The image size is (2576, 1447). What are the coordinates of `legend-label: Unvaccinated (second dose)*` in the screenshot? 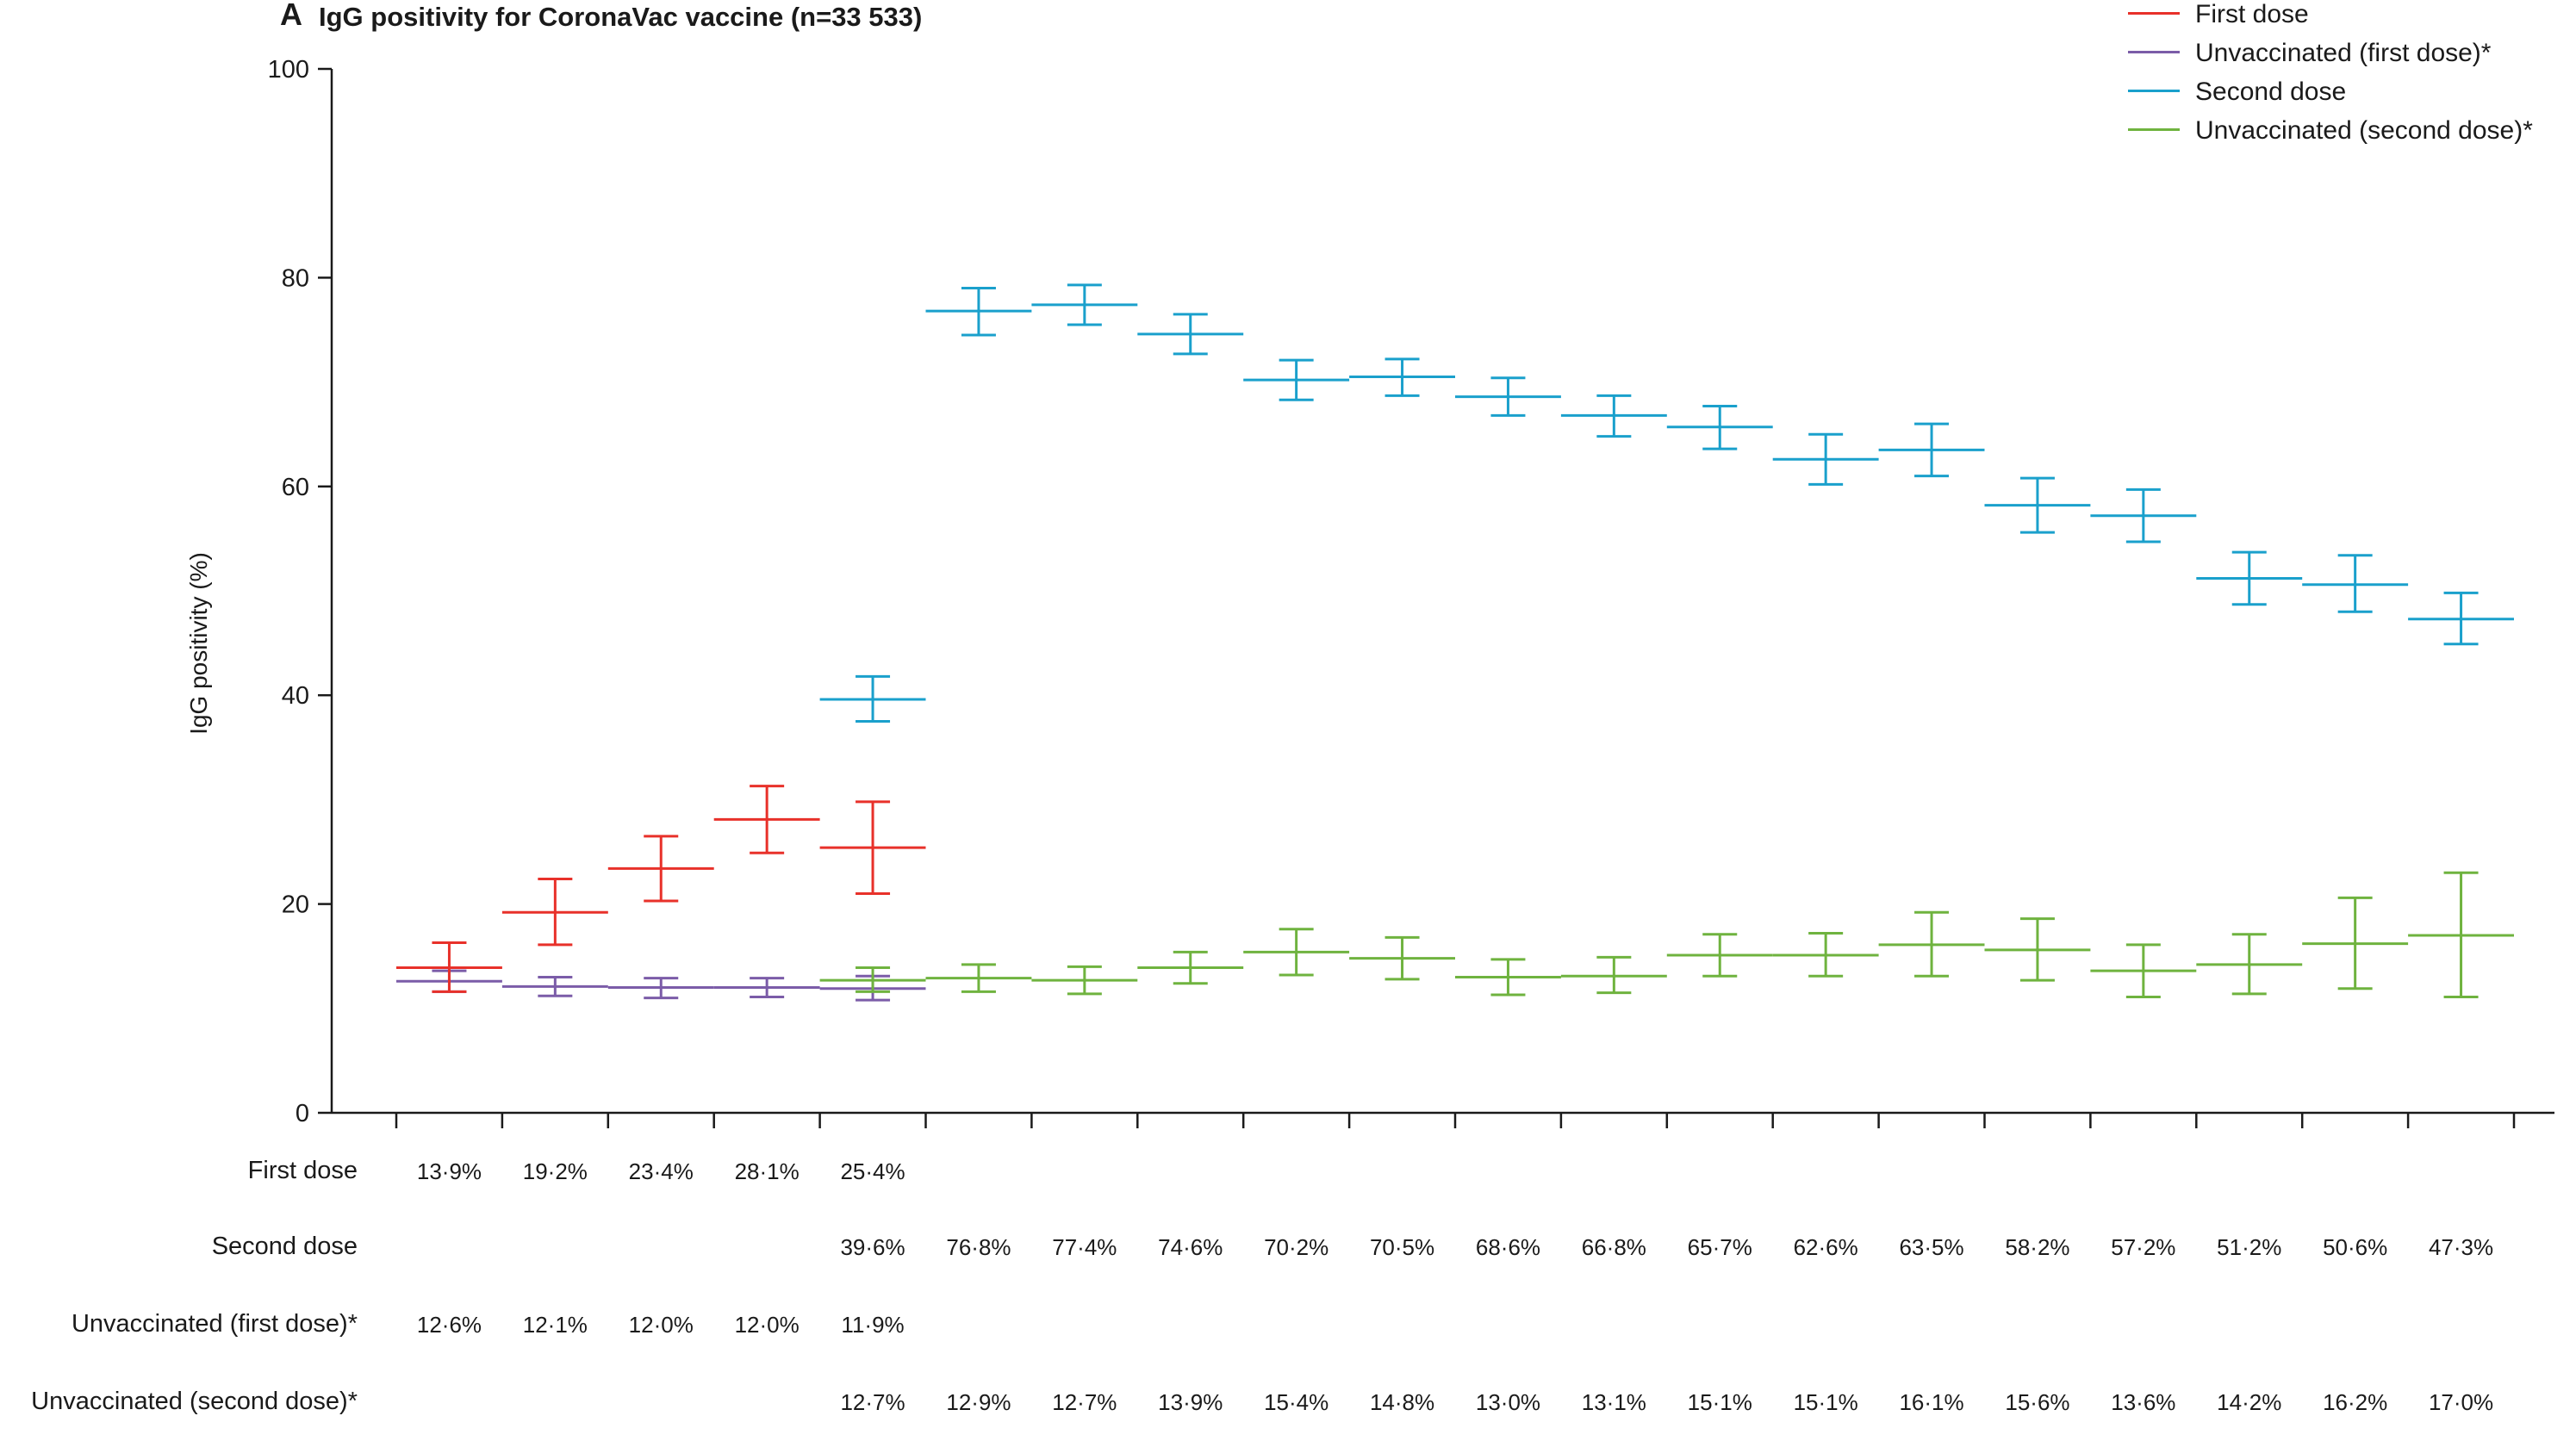 It's located at (2364, 130).